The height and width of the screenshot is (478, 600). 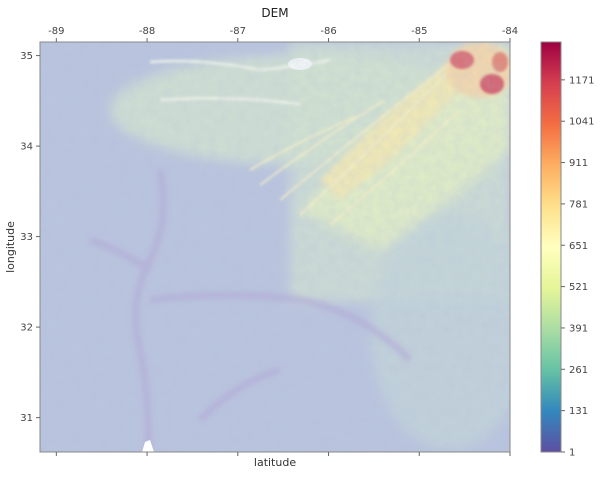 What do you see at coordinates (147, 31) in the screenshot?
I see `x-tick-label: -88` at bounding box center [147, 31].